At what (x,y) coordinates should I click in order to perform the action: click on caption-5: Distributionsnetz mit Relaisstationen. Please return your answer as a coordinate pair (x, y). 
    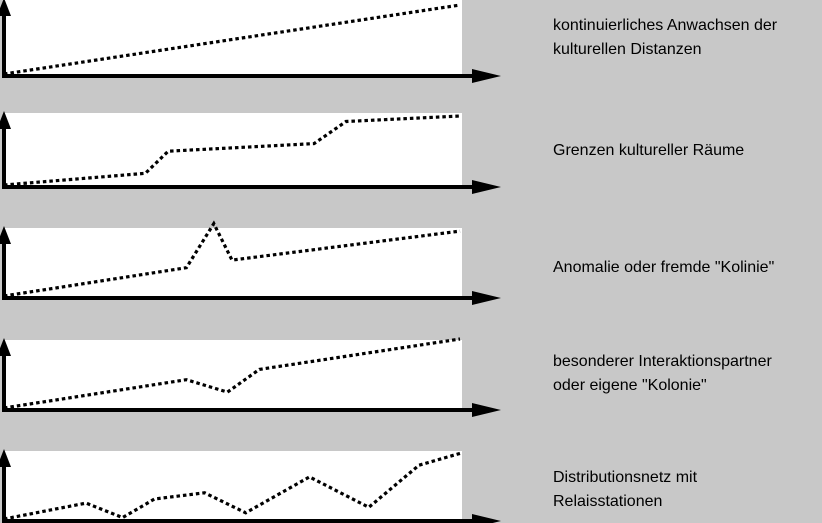
    Looking at the image, I should click on (625, 490).